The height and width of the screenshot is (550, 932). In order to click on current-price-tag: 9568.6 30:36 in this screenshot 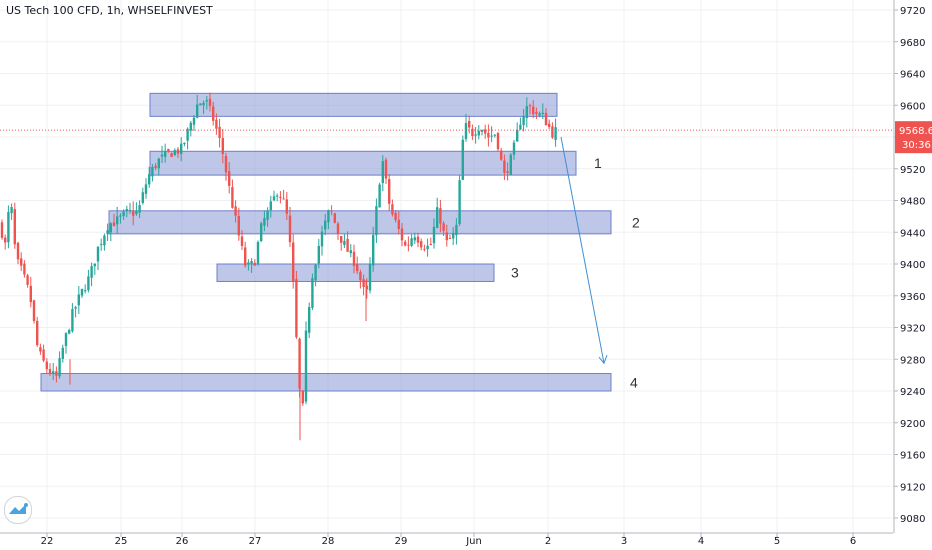, I will do `click(913, 137)`.